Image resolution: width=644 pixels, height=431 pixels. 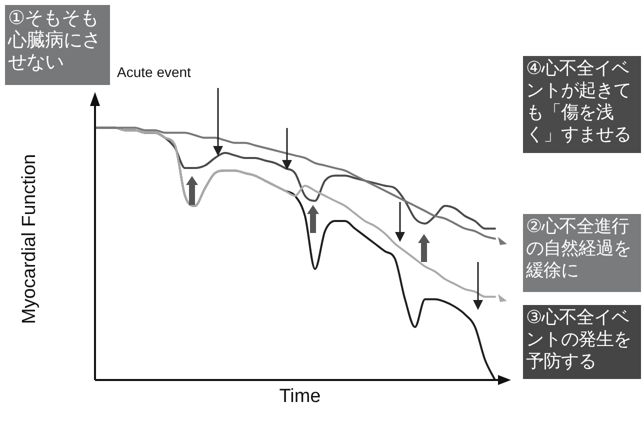 What do you see at coordinates (582, 104) in the screenshot?
I see `text: ④心不全イベントが起きても「傷を浅く」すませる` at bounding box center [582, 104].